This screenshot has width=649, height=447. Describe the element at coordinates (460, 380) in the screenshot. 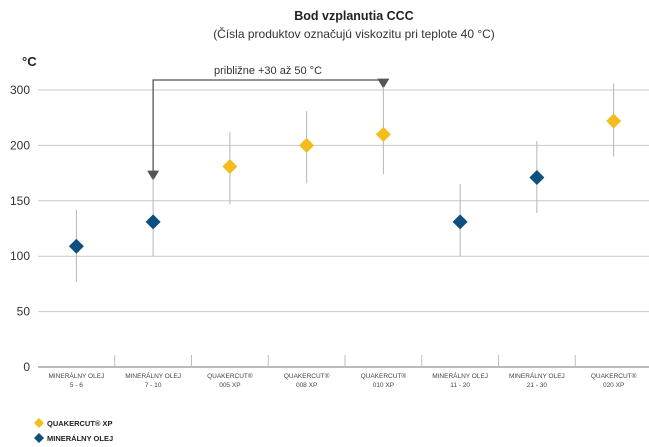

I see `x-tick-label: MINERÁLNY OLEJ 11 - 20` at that location.